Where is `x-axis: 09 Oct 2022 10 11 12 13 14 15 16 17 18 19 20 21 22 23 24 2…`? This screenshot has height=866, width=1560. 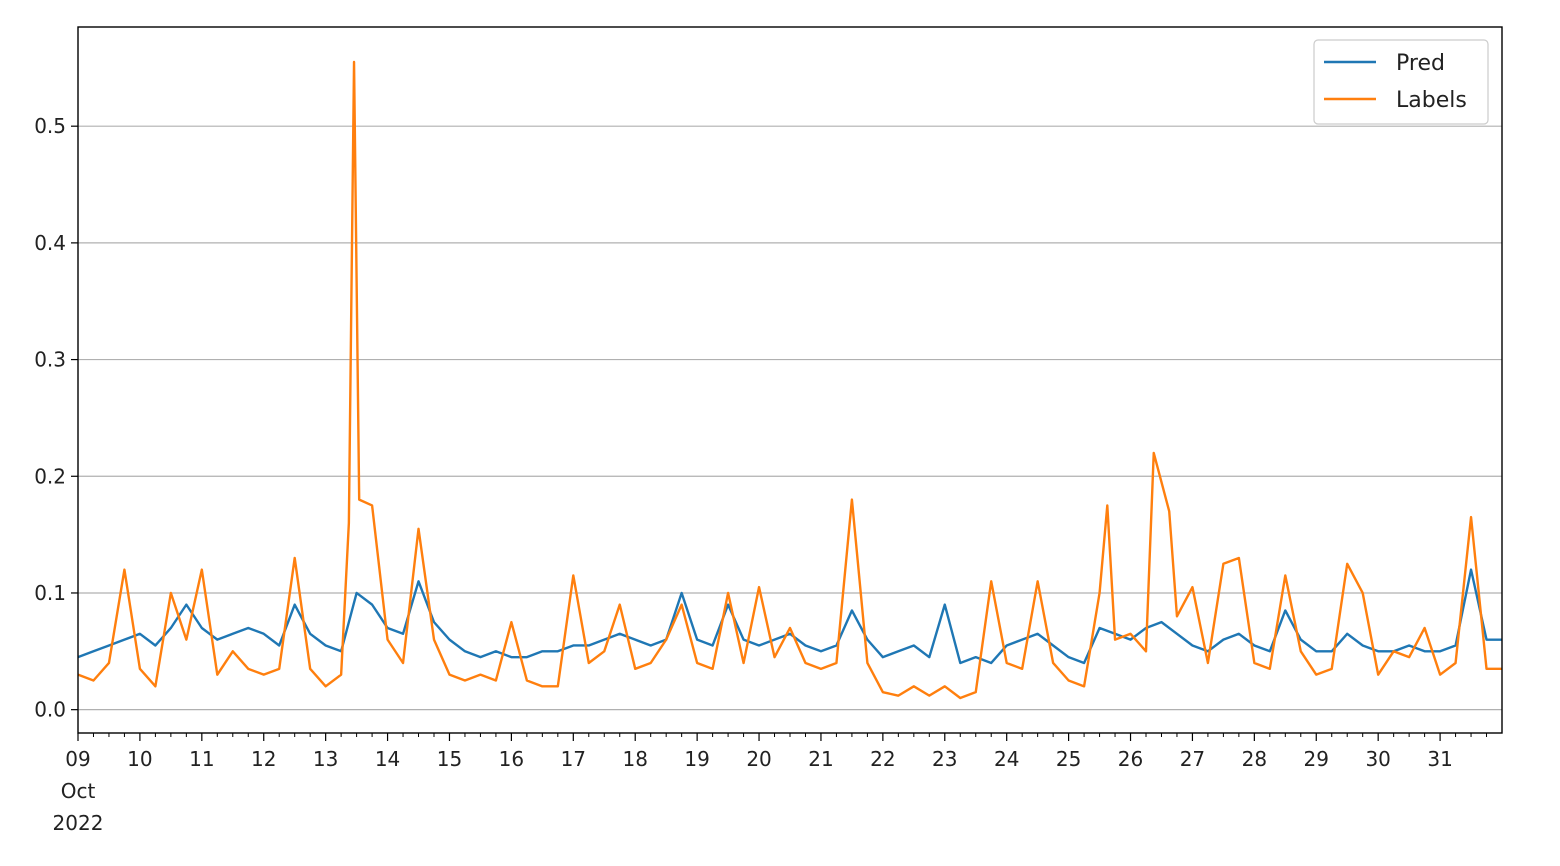
x-axis: 09 Oct 2022 10 11 12 13 14 15 16 17 18 19 20 21 22 23 24 2… is located at coordinates (770, 784).